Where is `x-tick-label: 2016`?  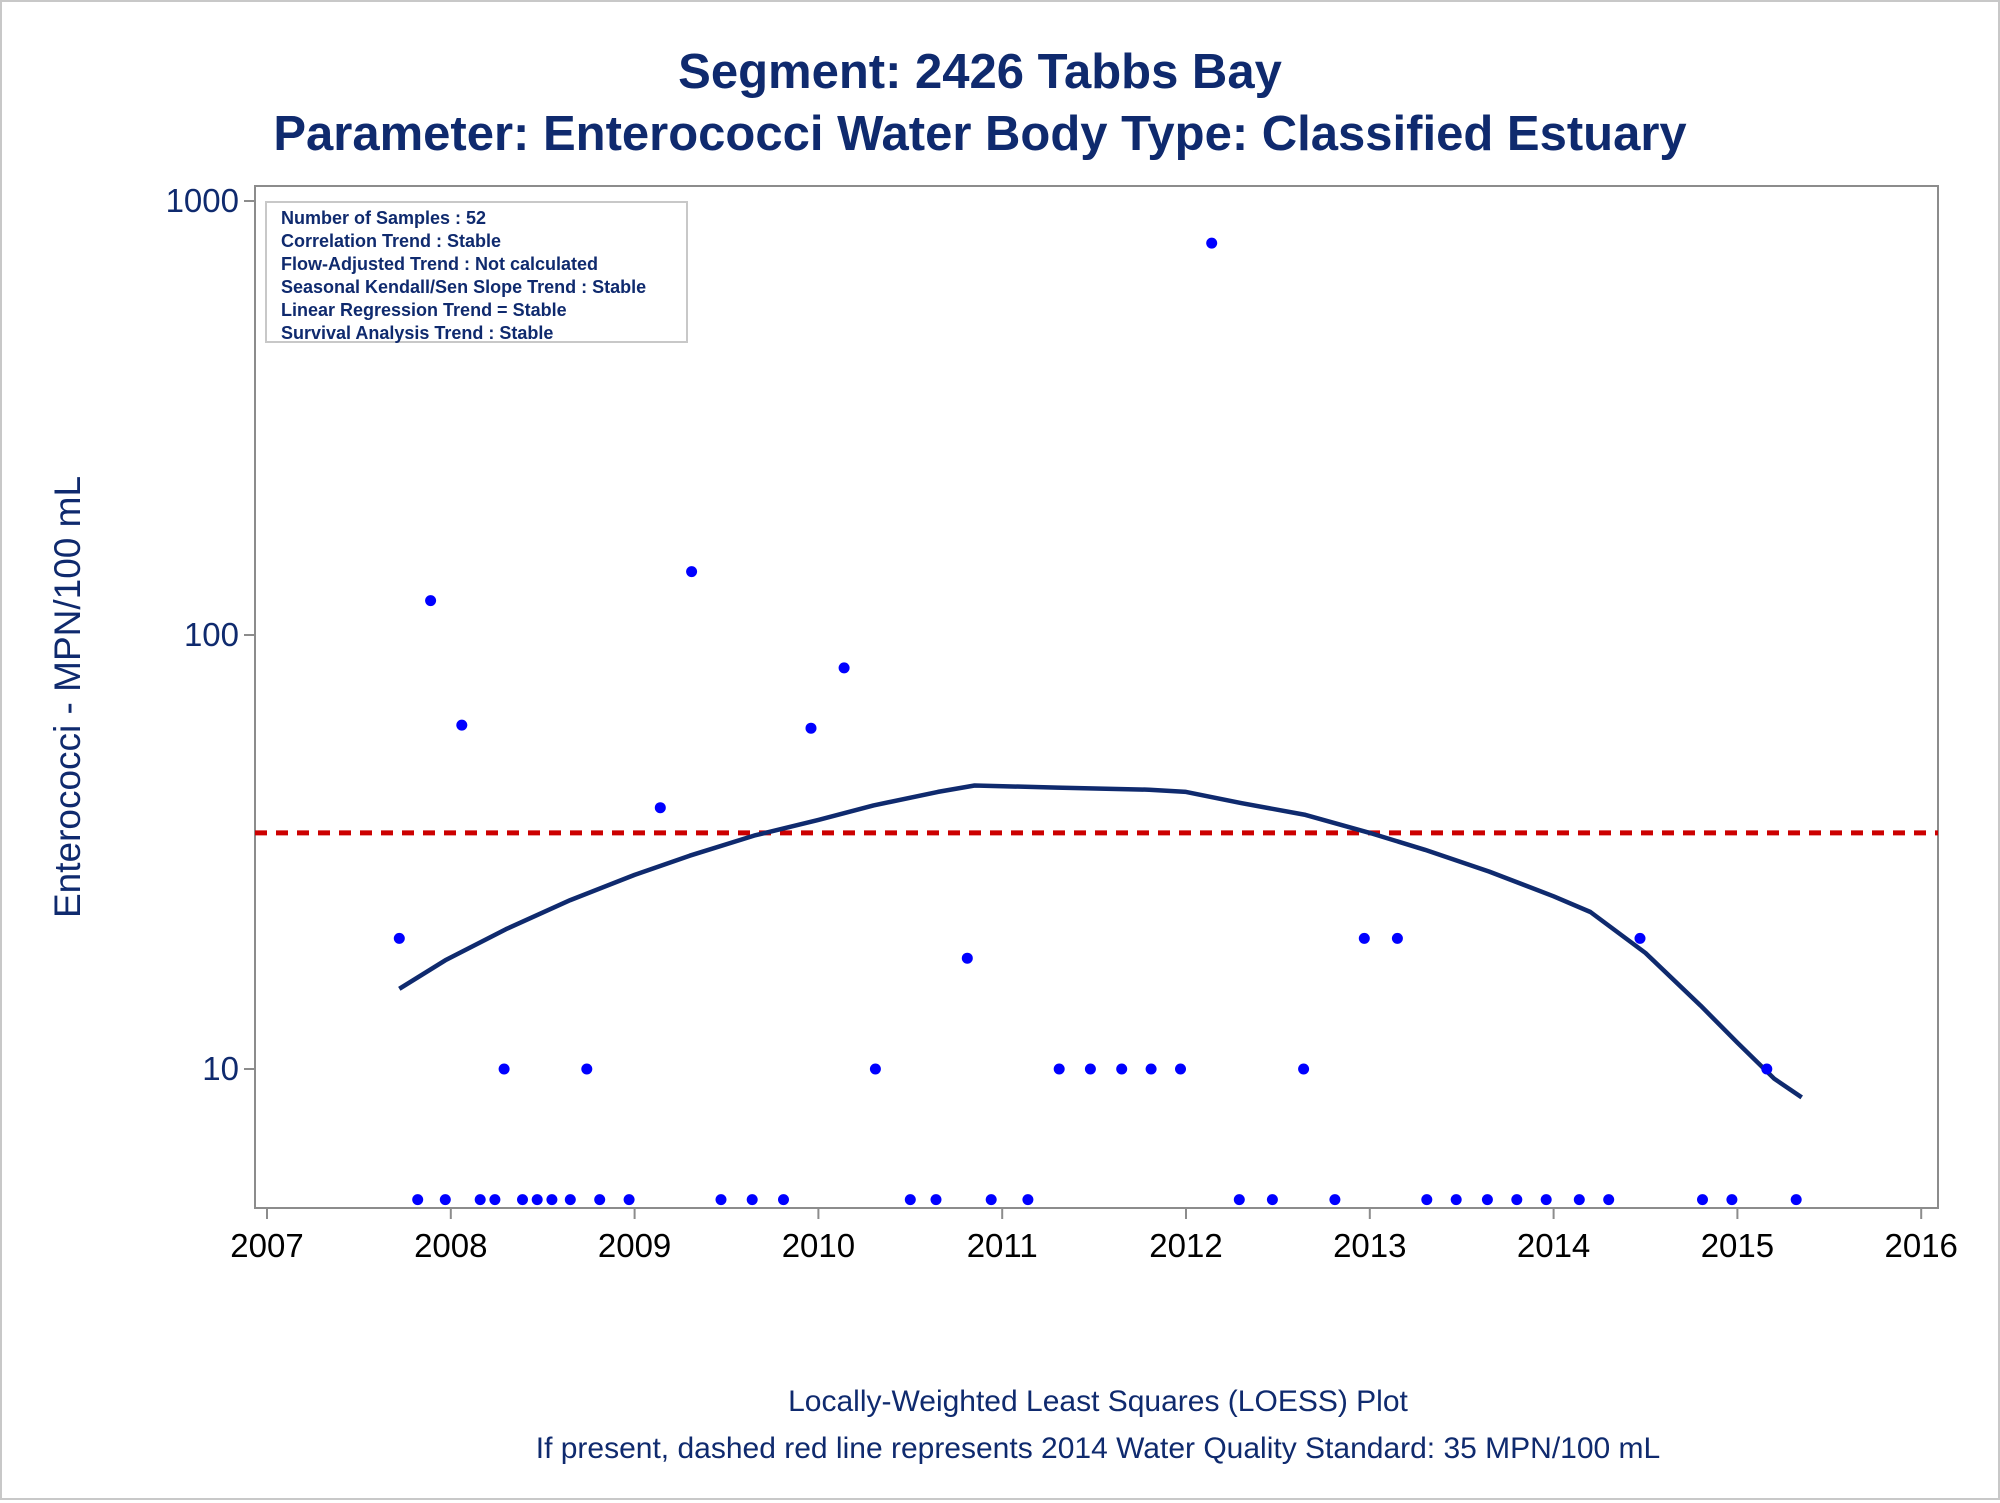 x-tick-label: 2016 is located at coordinates (1920, 1245).